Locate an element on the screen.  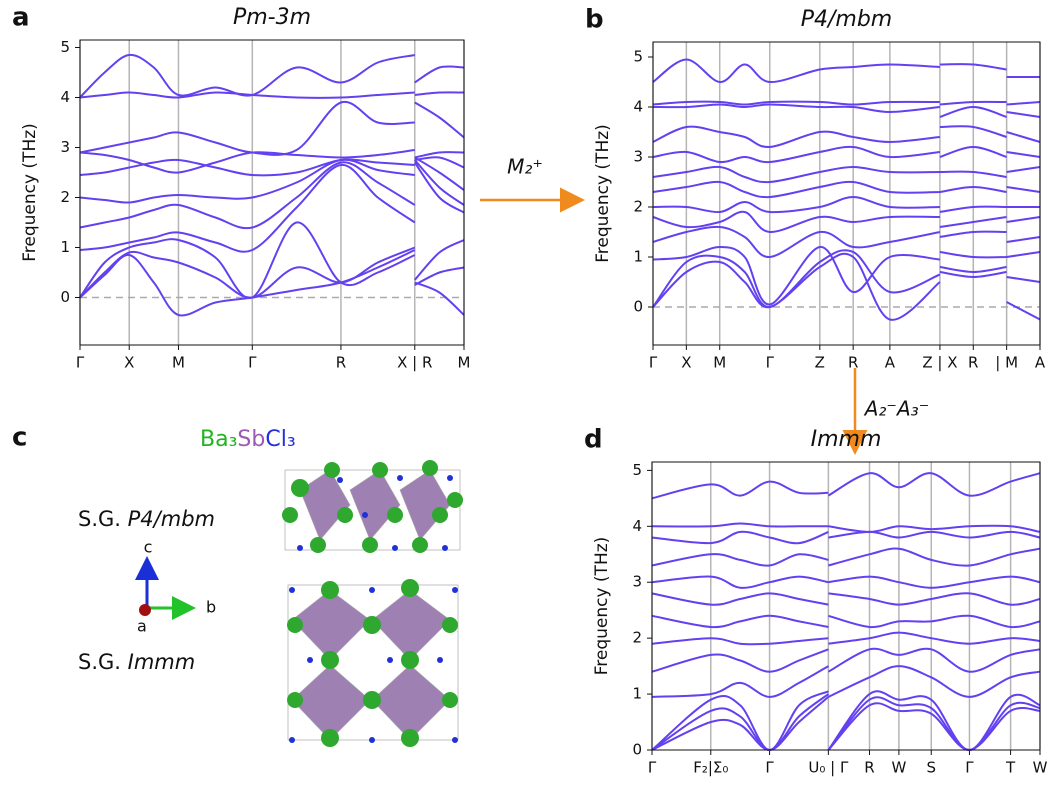
axes-icon: c b a is located at coordinates (175, 587).